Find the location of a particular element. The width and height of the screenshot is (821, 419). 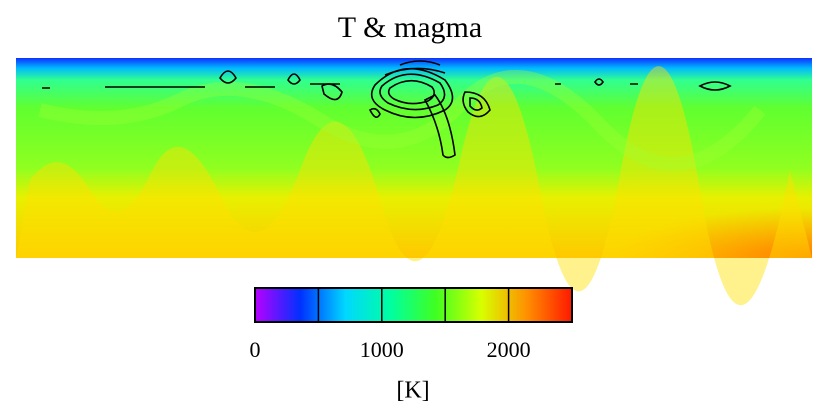

colorbar is located at coordinates (413, 305).